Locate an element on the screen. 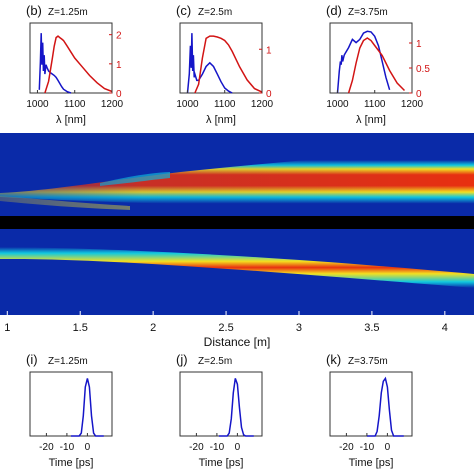 Image resolution: width=474 pixels, height=474 pixels. panel-7: -20 -10 0 Time [ps] (k) Z=3.75m is located at coordinates (369, 410).